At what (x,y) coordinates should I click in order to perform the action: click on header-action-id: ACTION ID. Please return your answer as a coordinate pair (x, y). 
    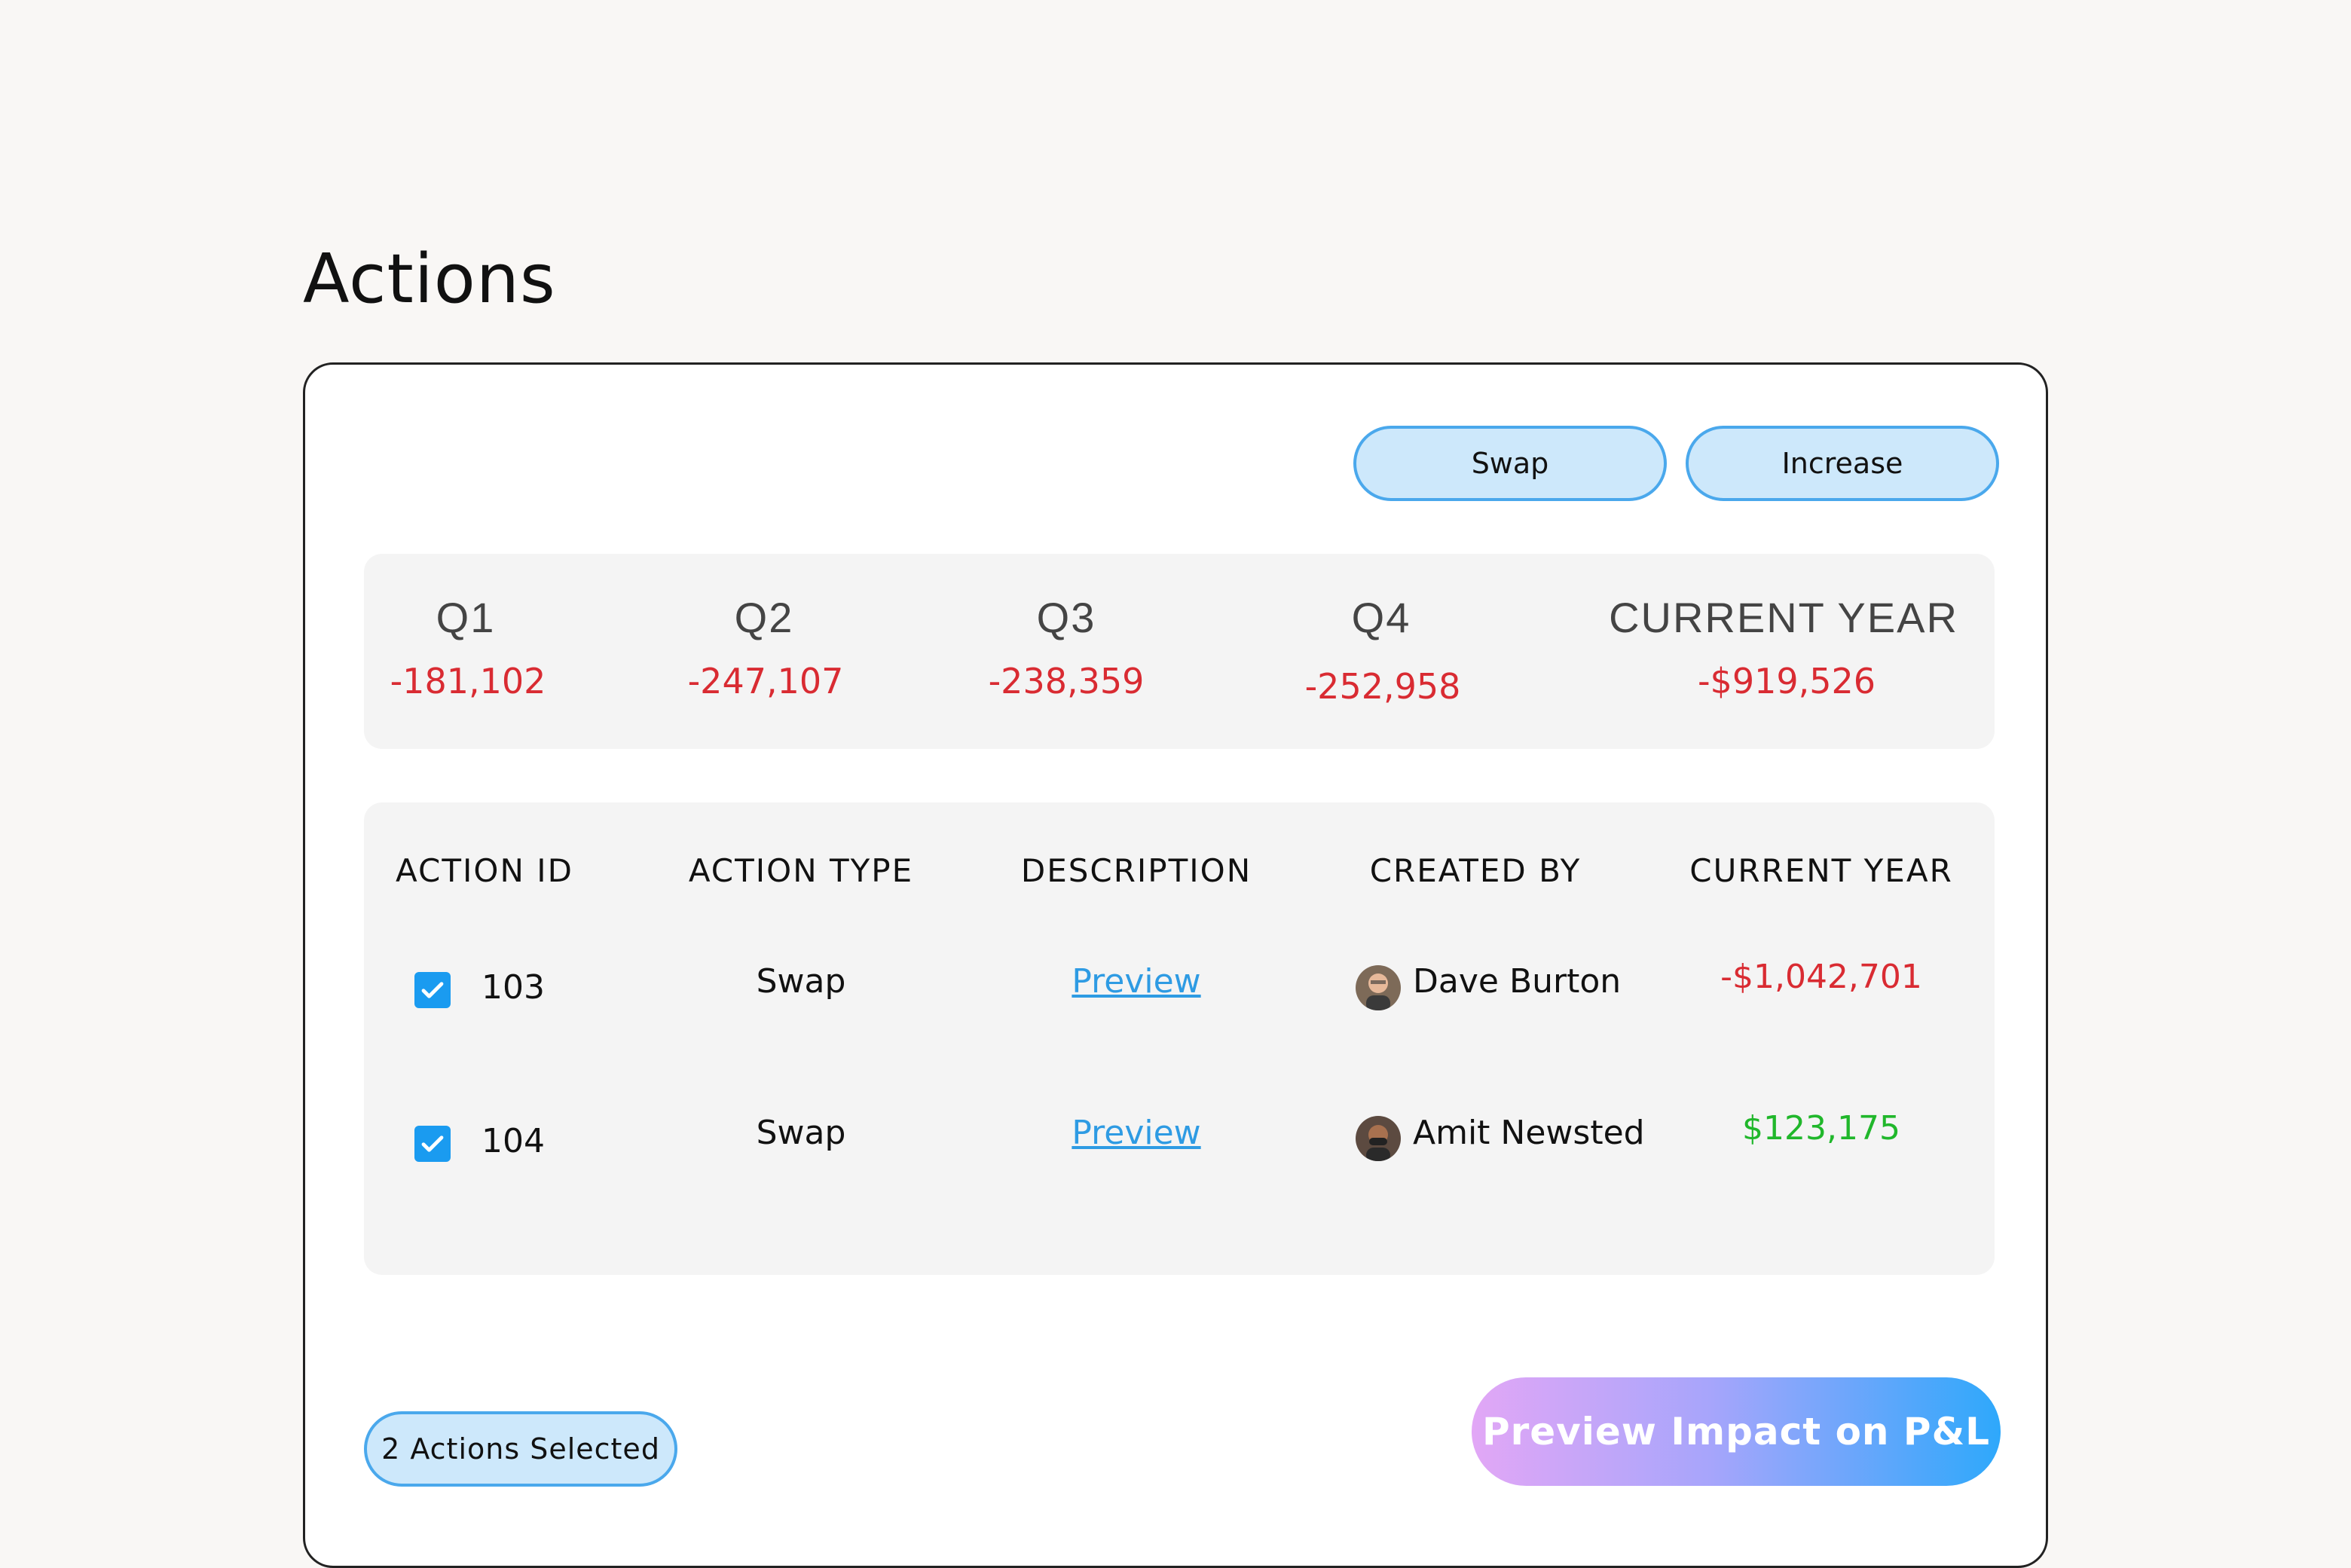
    Looking at the image, I should click on (484, 870).